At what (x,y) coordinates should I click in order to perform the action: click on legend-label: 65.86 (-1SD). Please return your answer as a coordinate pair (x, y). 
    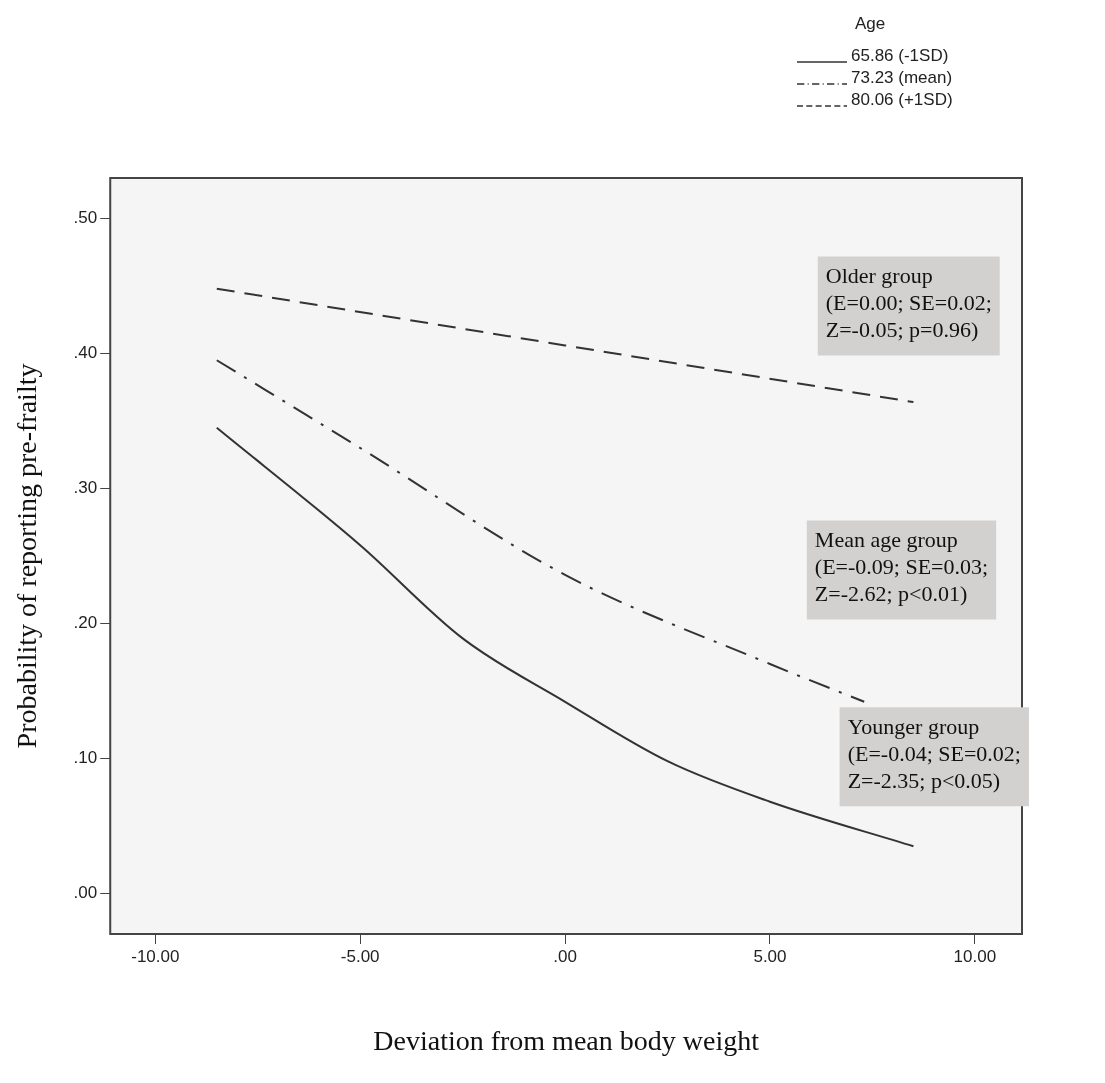
    Looking at the image, I should click on (900, 55).